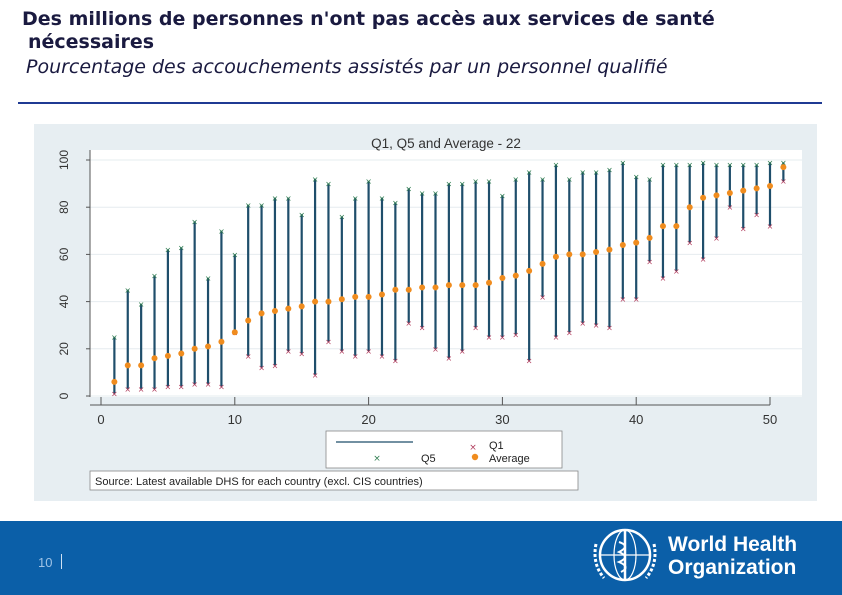 The height and width of the screenshot is (595, 842). What do you see at coordinates (625, 555) in the screenshot?
I see `who-emblem-icon` at bounding box center [625, 555].